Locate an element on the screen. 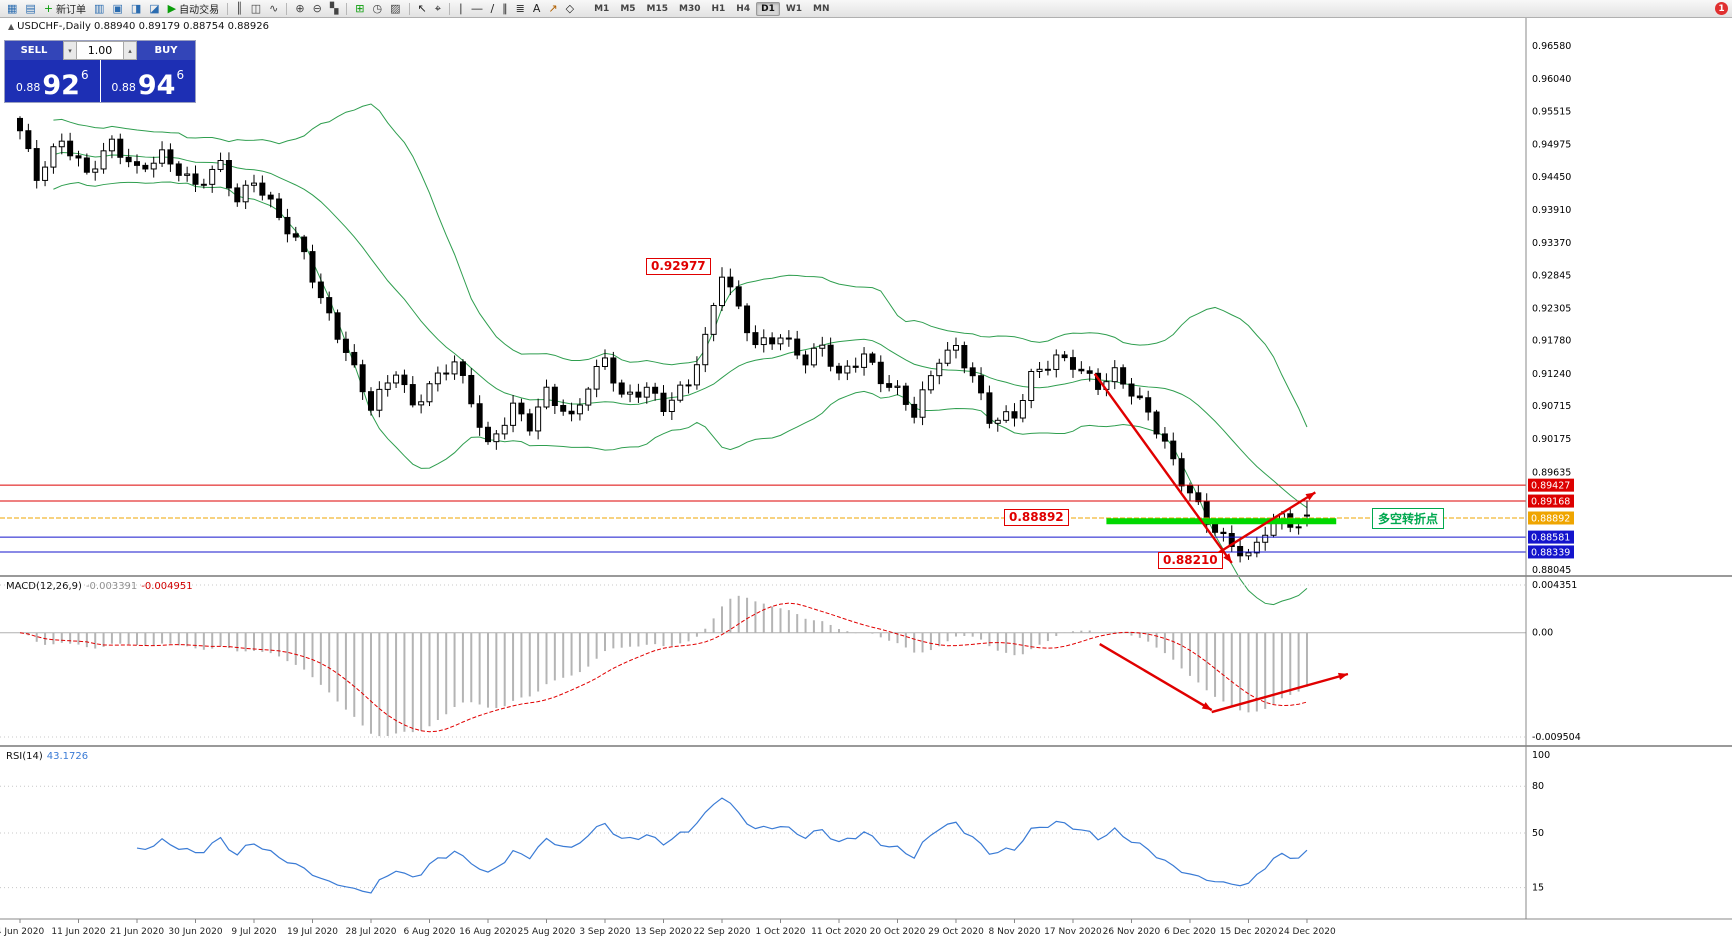 The width and height of the screenshot is (1732, 941). new-chart-icon: ▦ is located at coordinates (12, 8).